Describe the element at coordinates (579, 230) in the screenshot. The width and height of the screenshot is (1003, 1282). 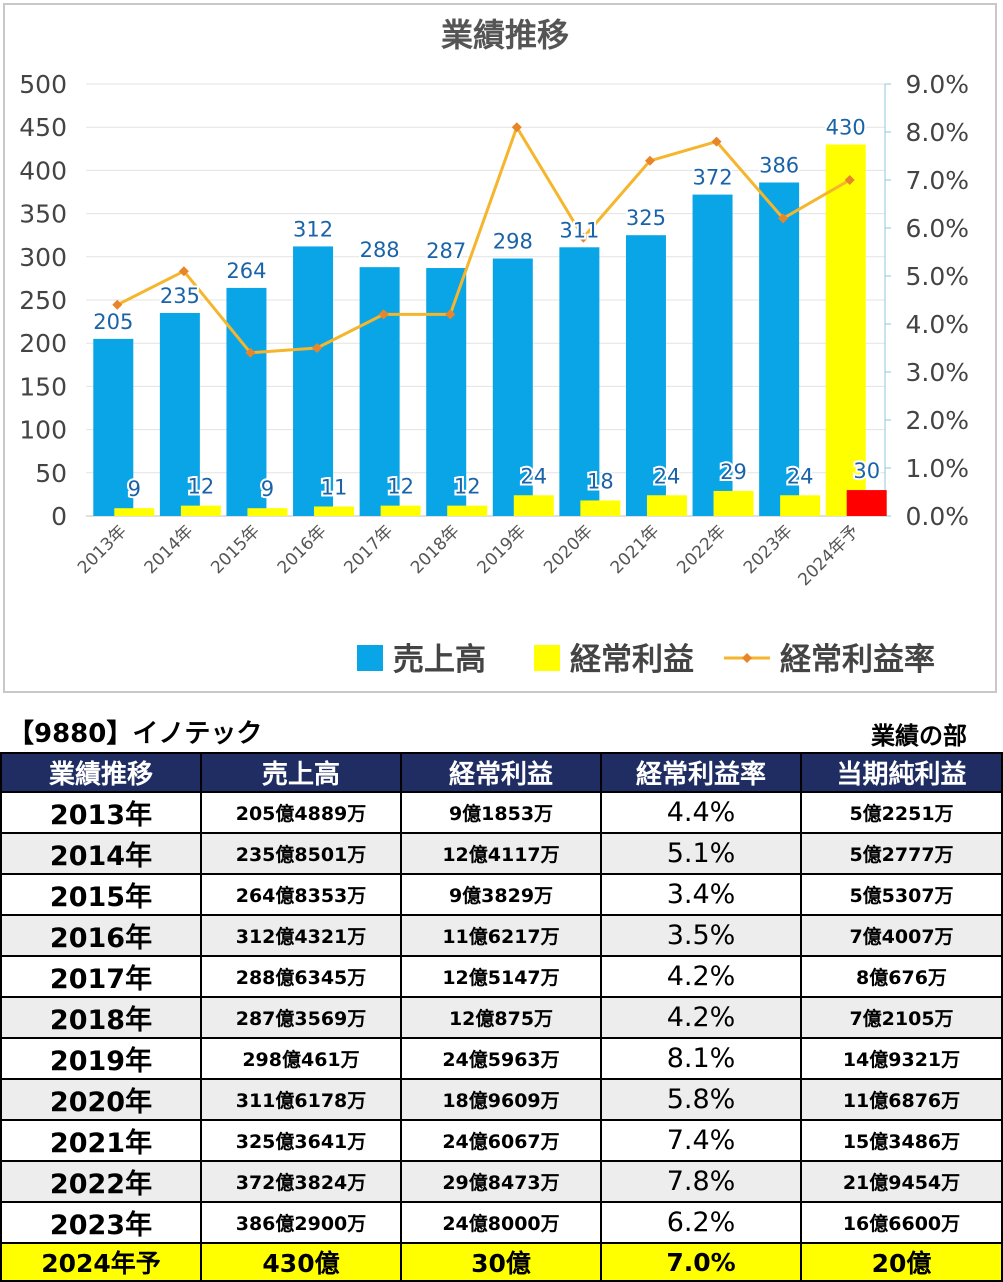
I see `data-label-sales: 311` at that location.